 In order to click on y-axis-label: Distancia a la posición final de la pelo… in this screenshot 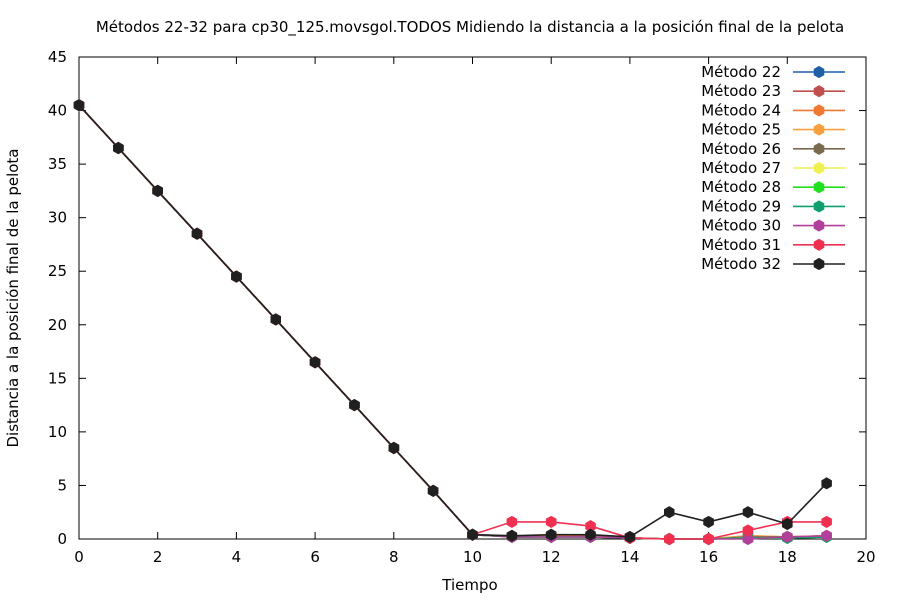, I will do `click(13, 297)`.